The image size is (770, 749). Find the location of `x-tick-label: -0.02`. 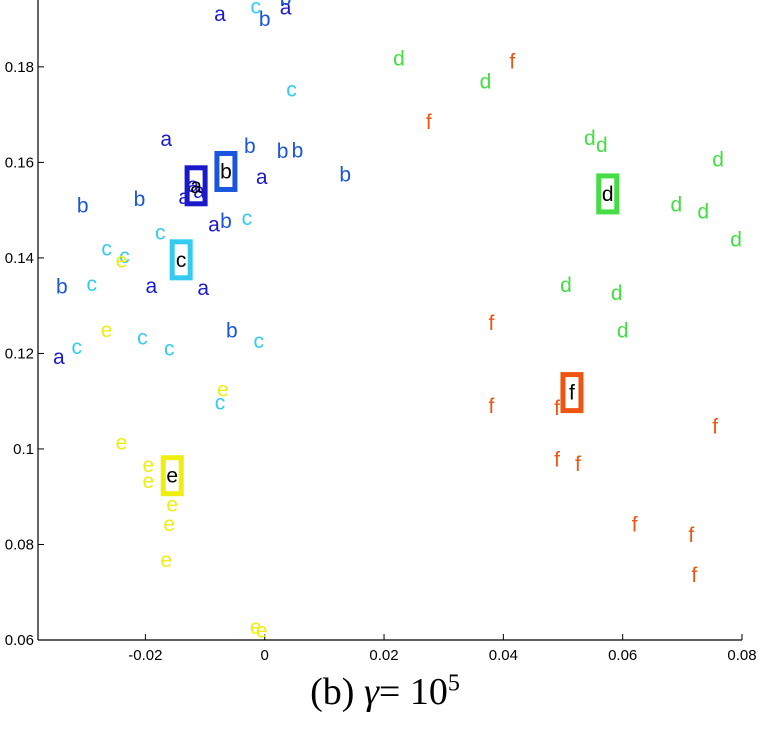

x-tick-label: -0.02 is located at coordinates (145, 655).